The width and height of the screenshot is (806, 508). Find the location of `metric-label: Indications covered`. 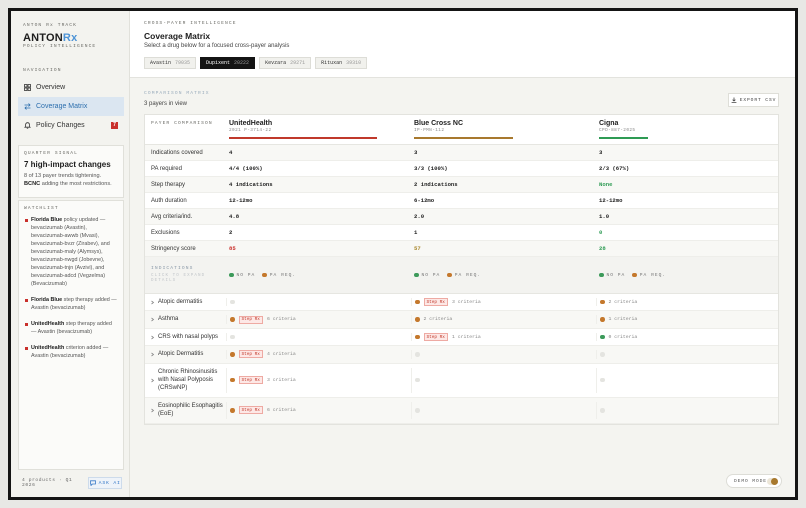

metric-label: Indications covered is located at coordinates (177, 152).